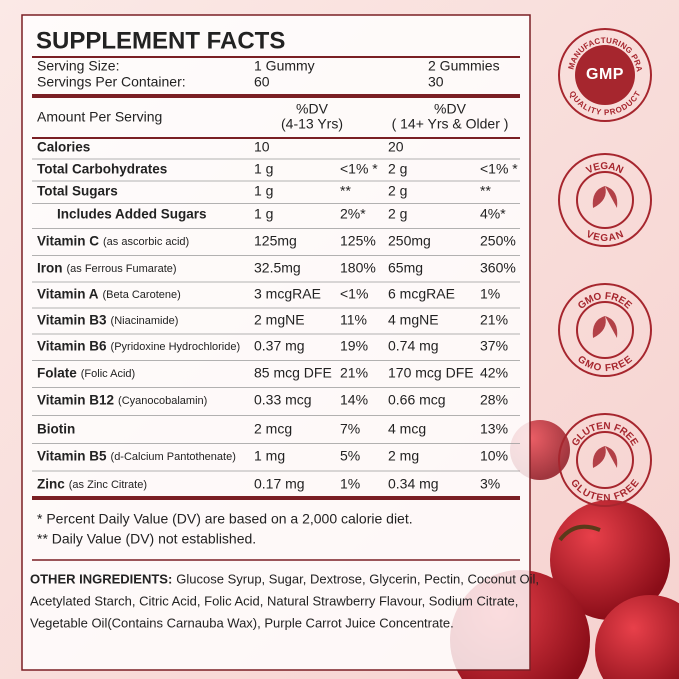 This screenshot has width=679, height=679. Describe the element at coordinates (498, 241) in the screenshot. I see `cell: 250%` at that location.